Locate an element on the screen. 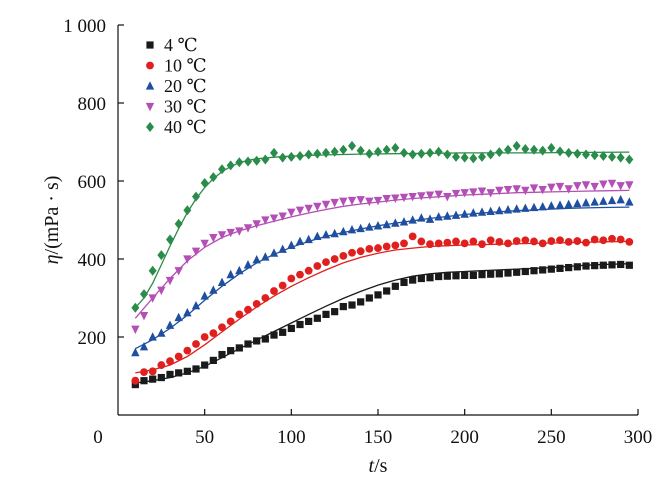 The width and height of the screenshot is (672, 489). legend-label: 4 ℃ is located at coordinates (181, 45).